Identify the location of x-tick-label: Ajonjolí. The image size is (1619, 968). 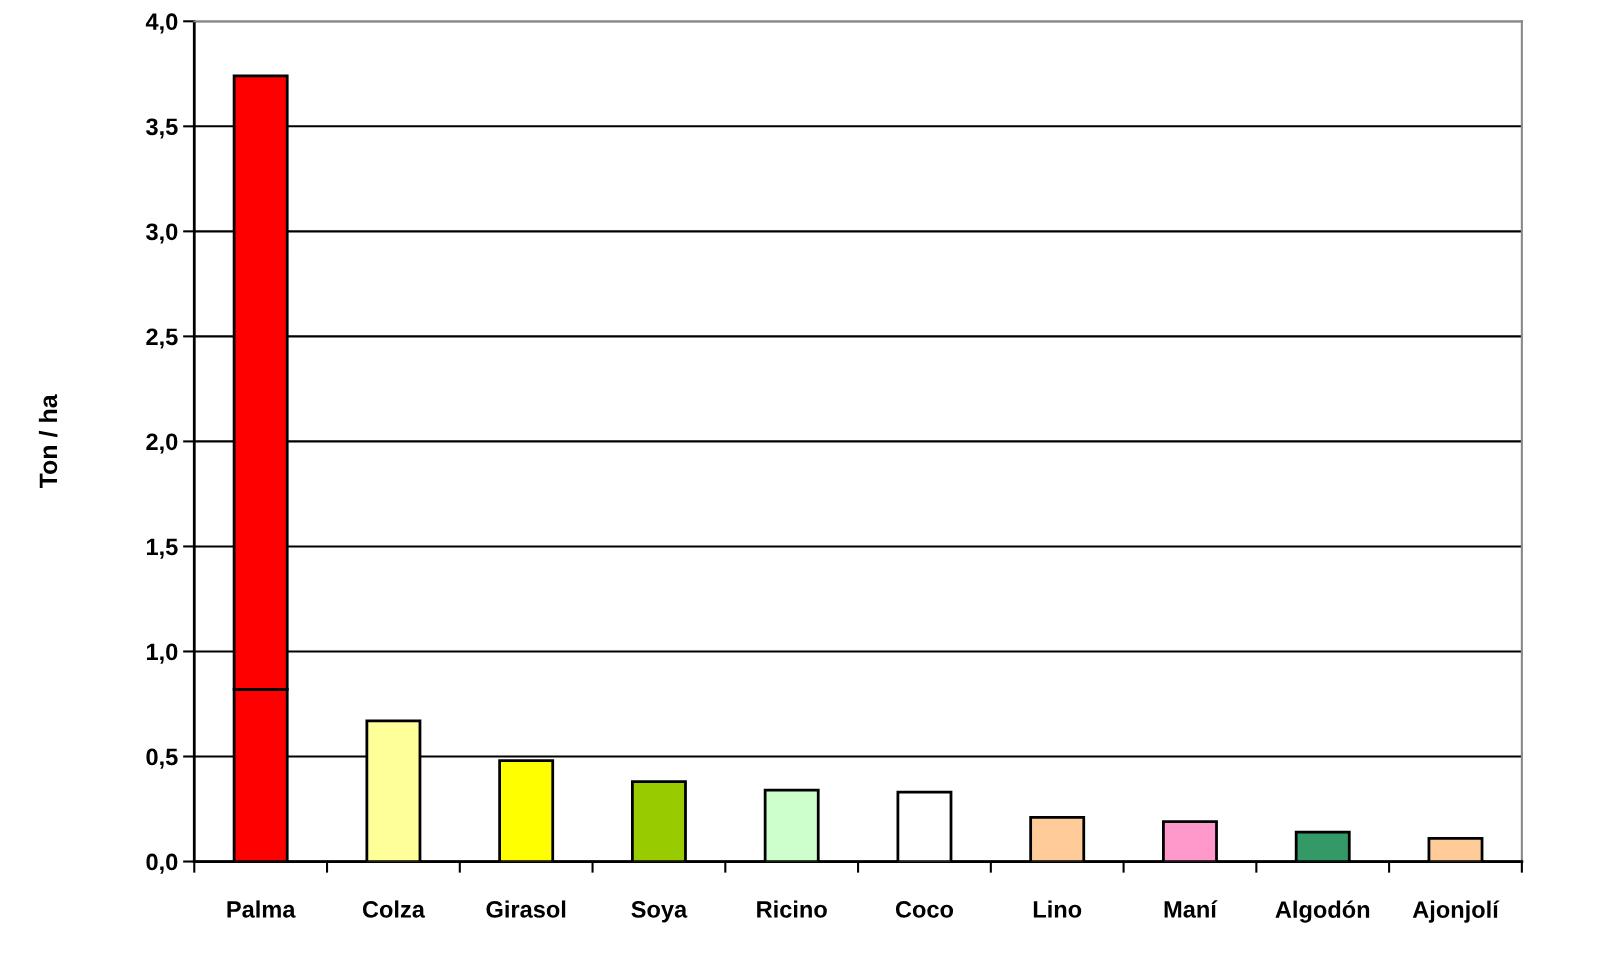
(1456, 911).